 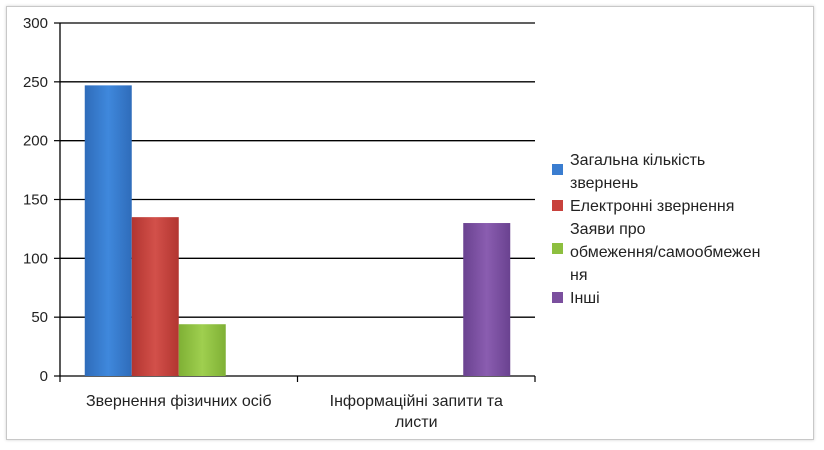 I want to click on y-tick-label: 0, so click(x=44, y=376).